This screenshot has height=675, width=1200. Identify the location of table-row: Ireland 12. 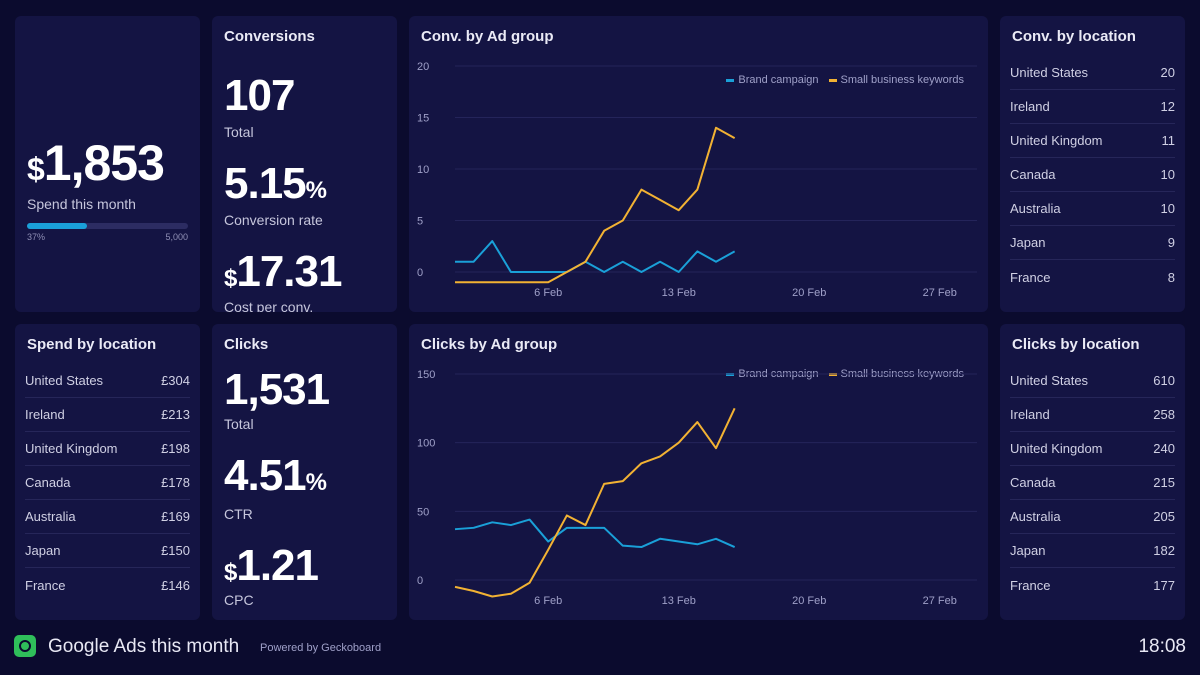
(1092, 107).